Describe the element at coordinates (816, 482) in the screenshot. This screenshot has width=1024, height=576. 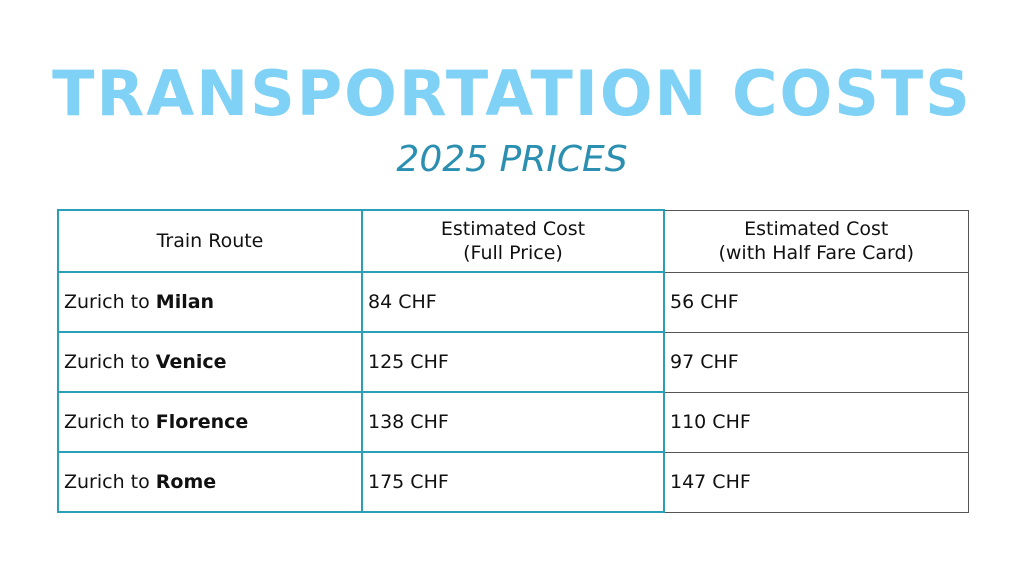
I see `half-fare-cell: 147 CHF` at that location.